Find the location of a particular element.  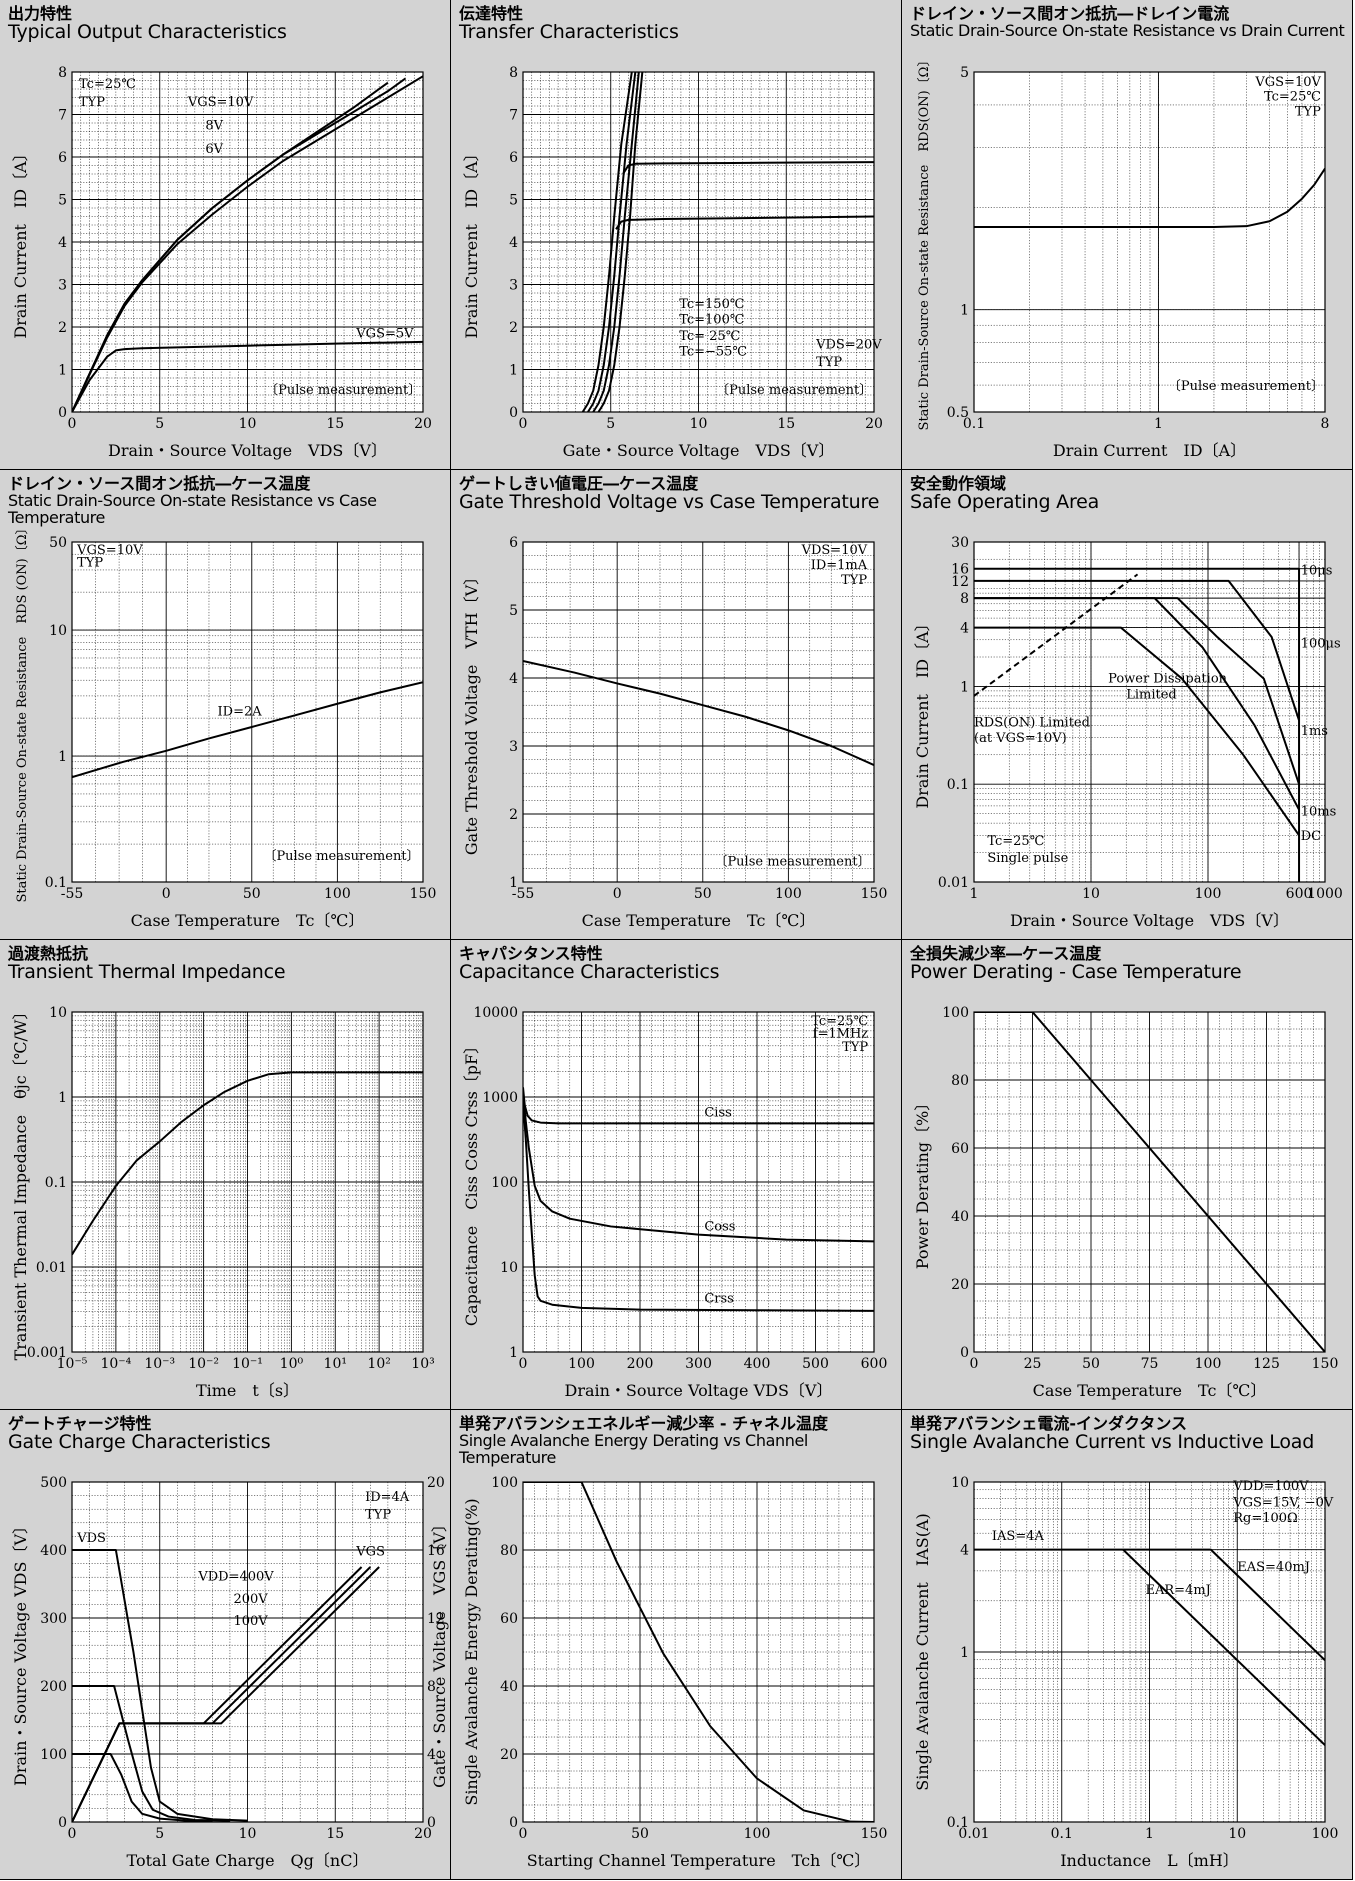

x-tick-label: 0 is located at coordinates (974, 1364).